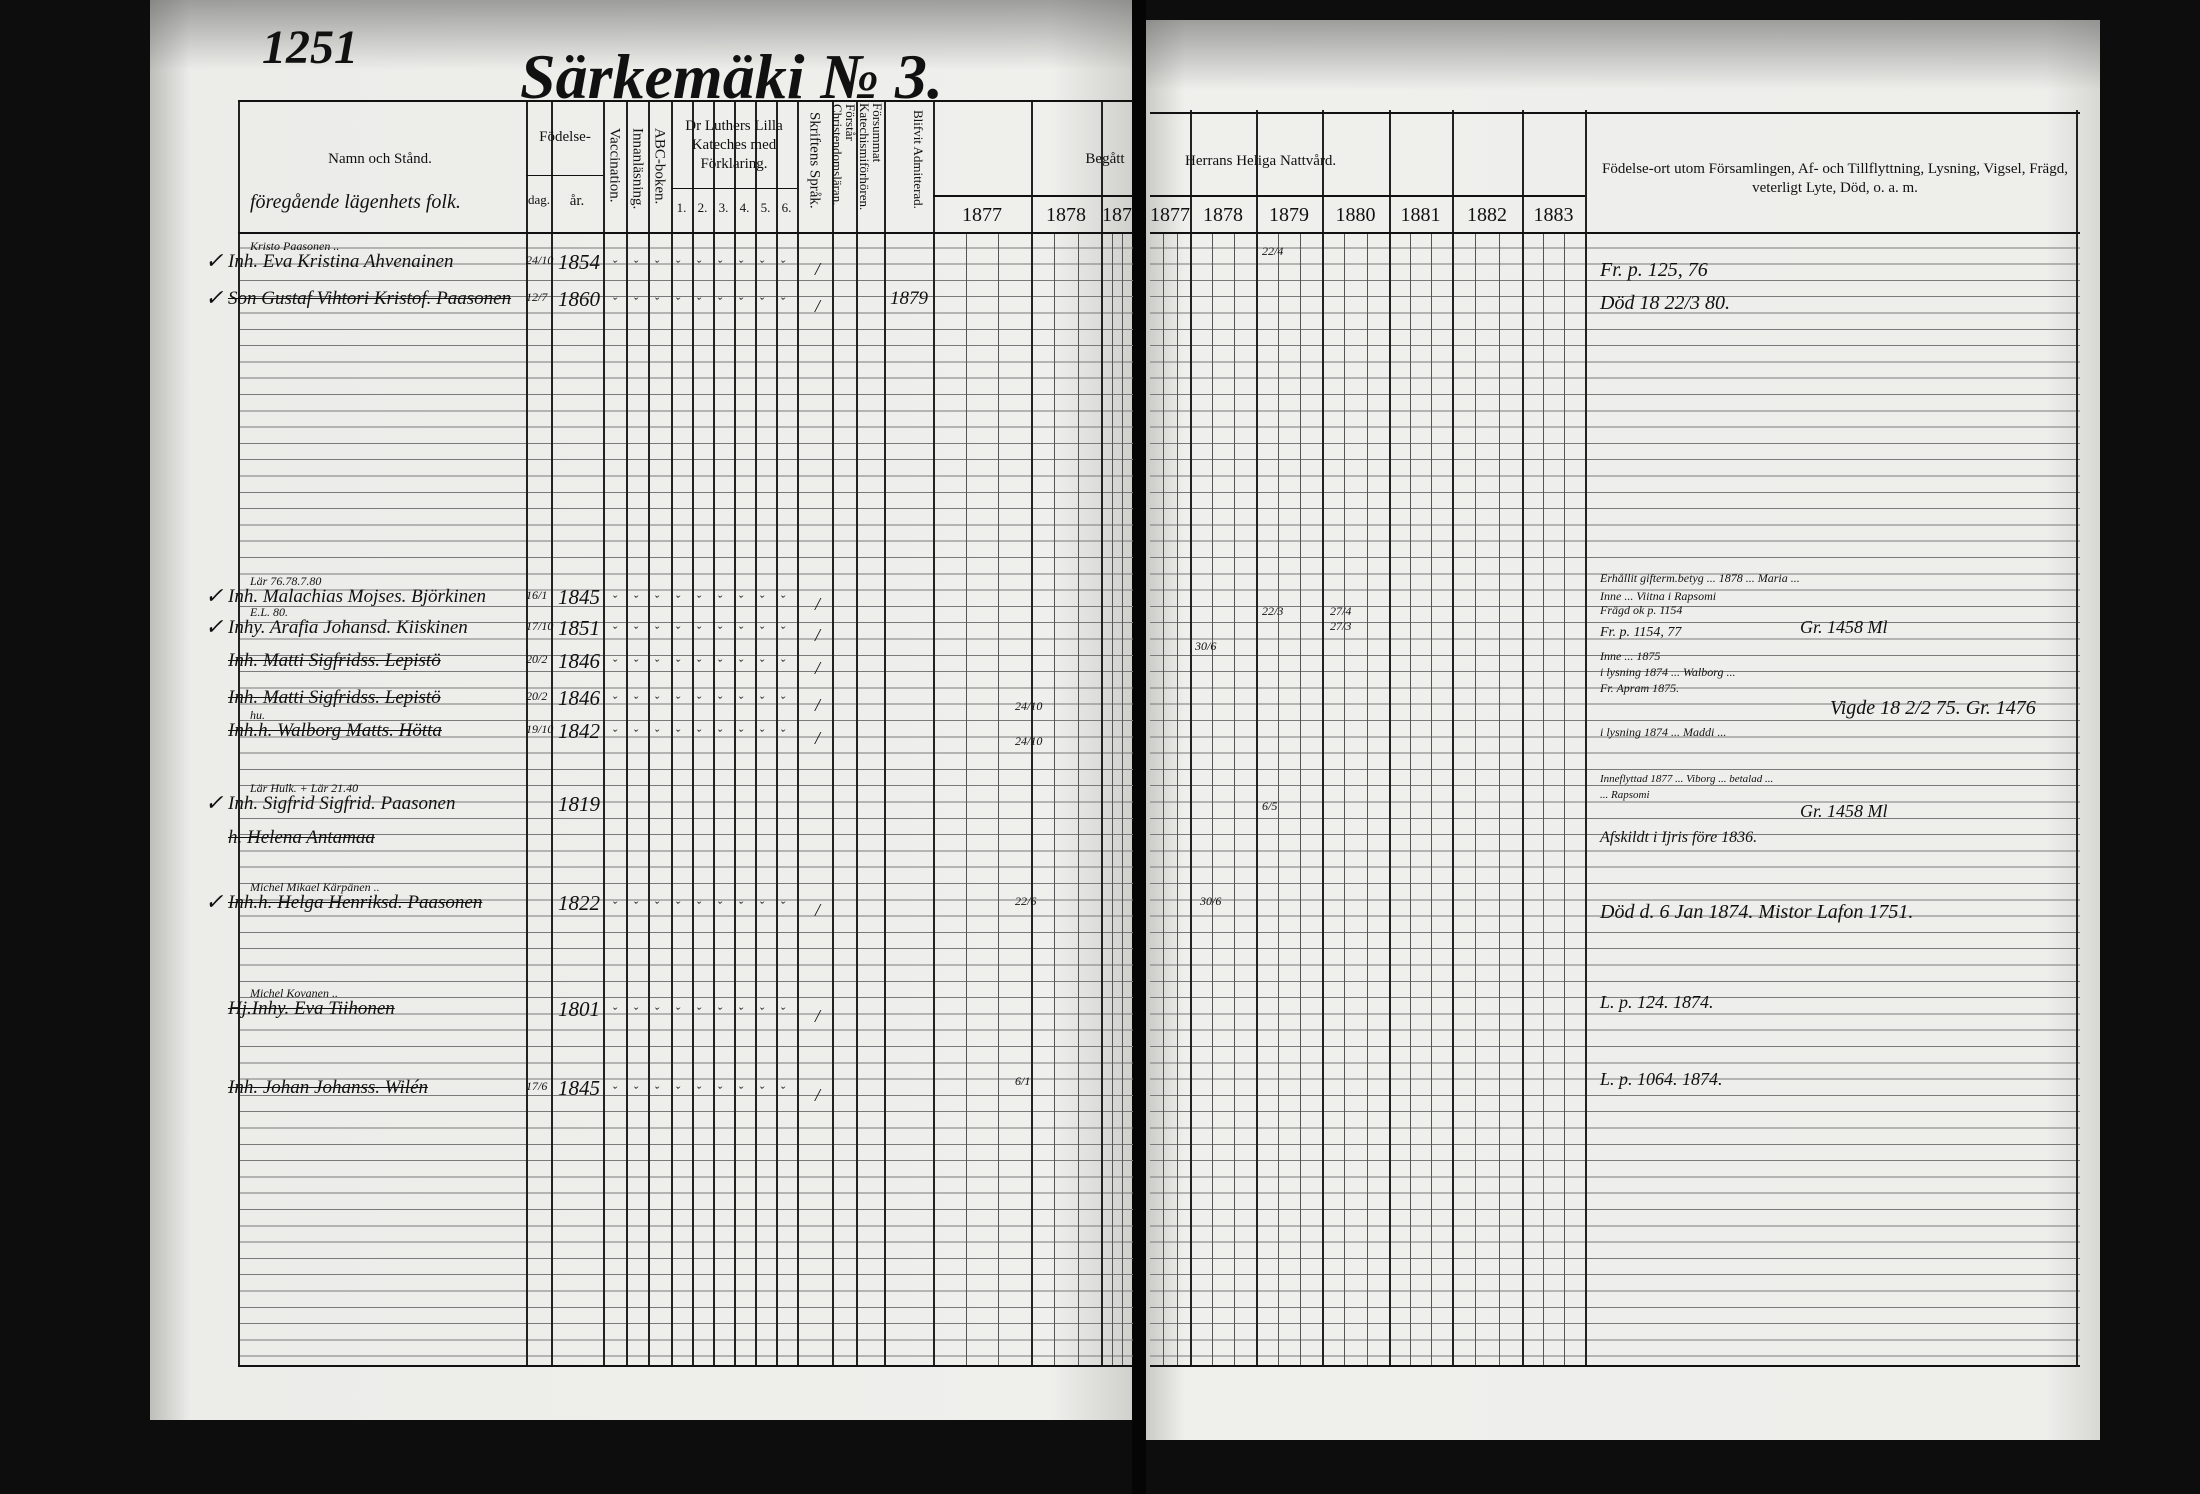  Describe the element at coordinates (1553, 215) in the screenshot. I see `header-year: 1883` at that location.